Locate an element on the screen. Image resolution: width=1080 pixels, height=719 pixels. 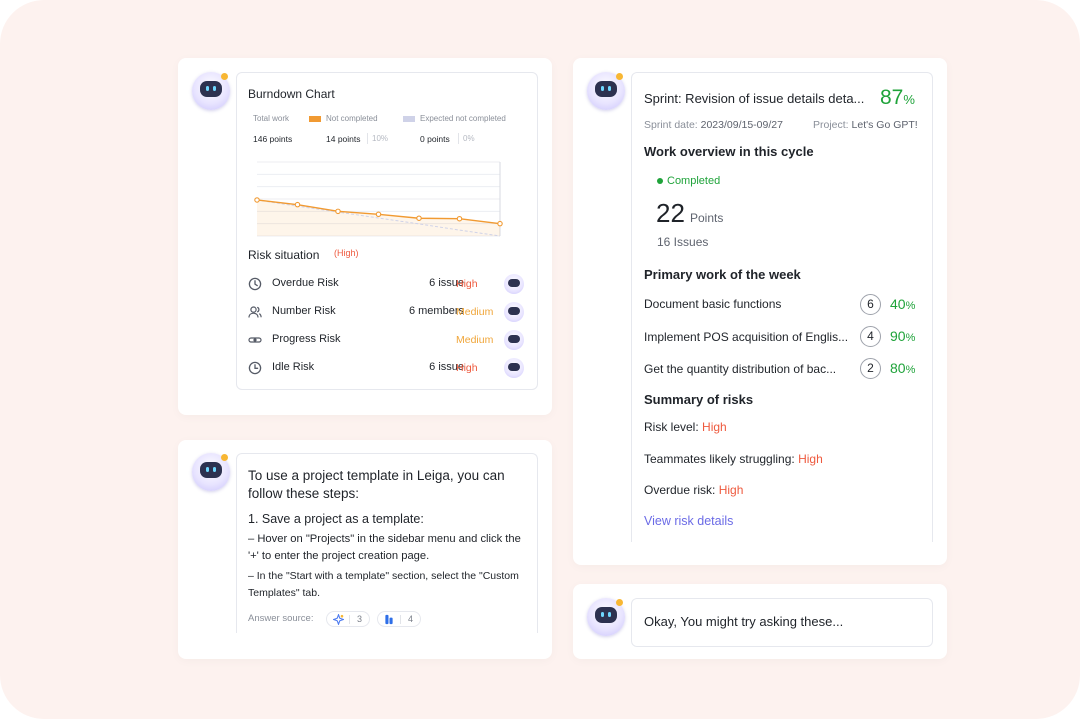
risk-summary-item: Teammates likely struggling: High is located at coordinates (733, 459).